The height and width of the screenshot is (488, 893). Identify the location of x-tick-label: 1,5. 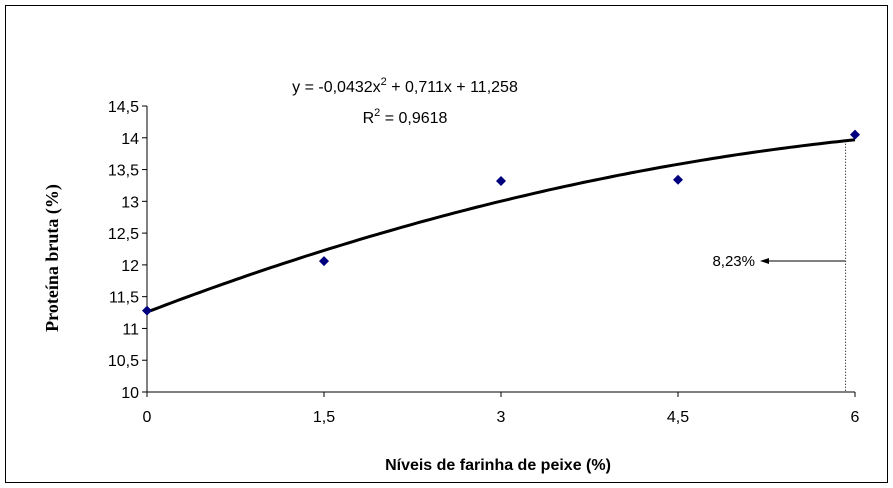
(324, 417).